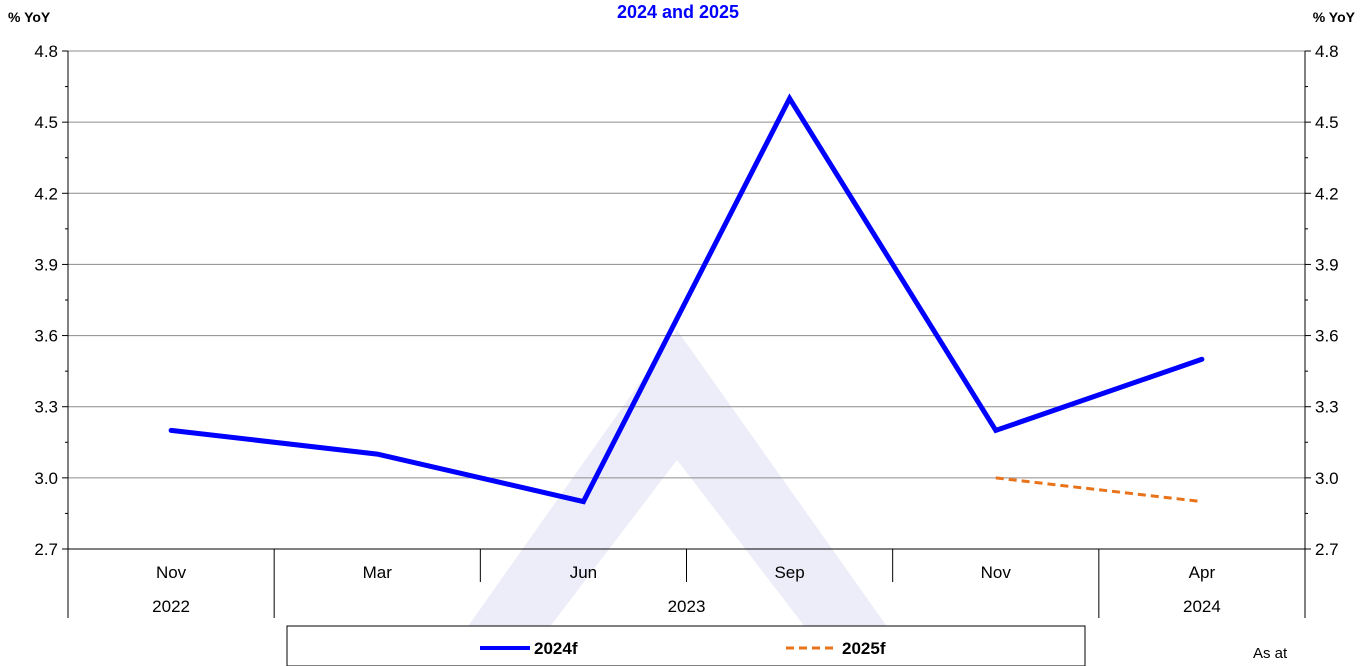 This screenshot has width=1371, height=666. Describe the element at coordinates (1327, 300) in the screenshot. I see `right-y-tick-labels: 2.7 3.0 3.3 3.6 3.9 4.2 4.5 4.8` at that location.